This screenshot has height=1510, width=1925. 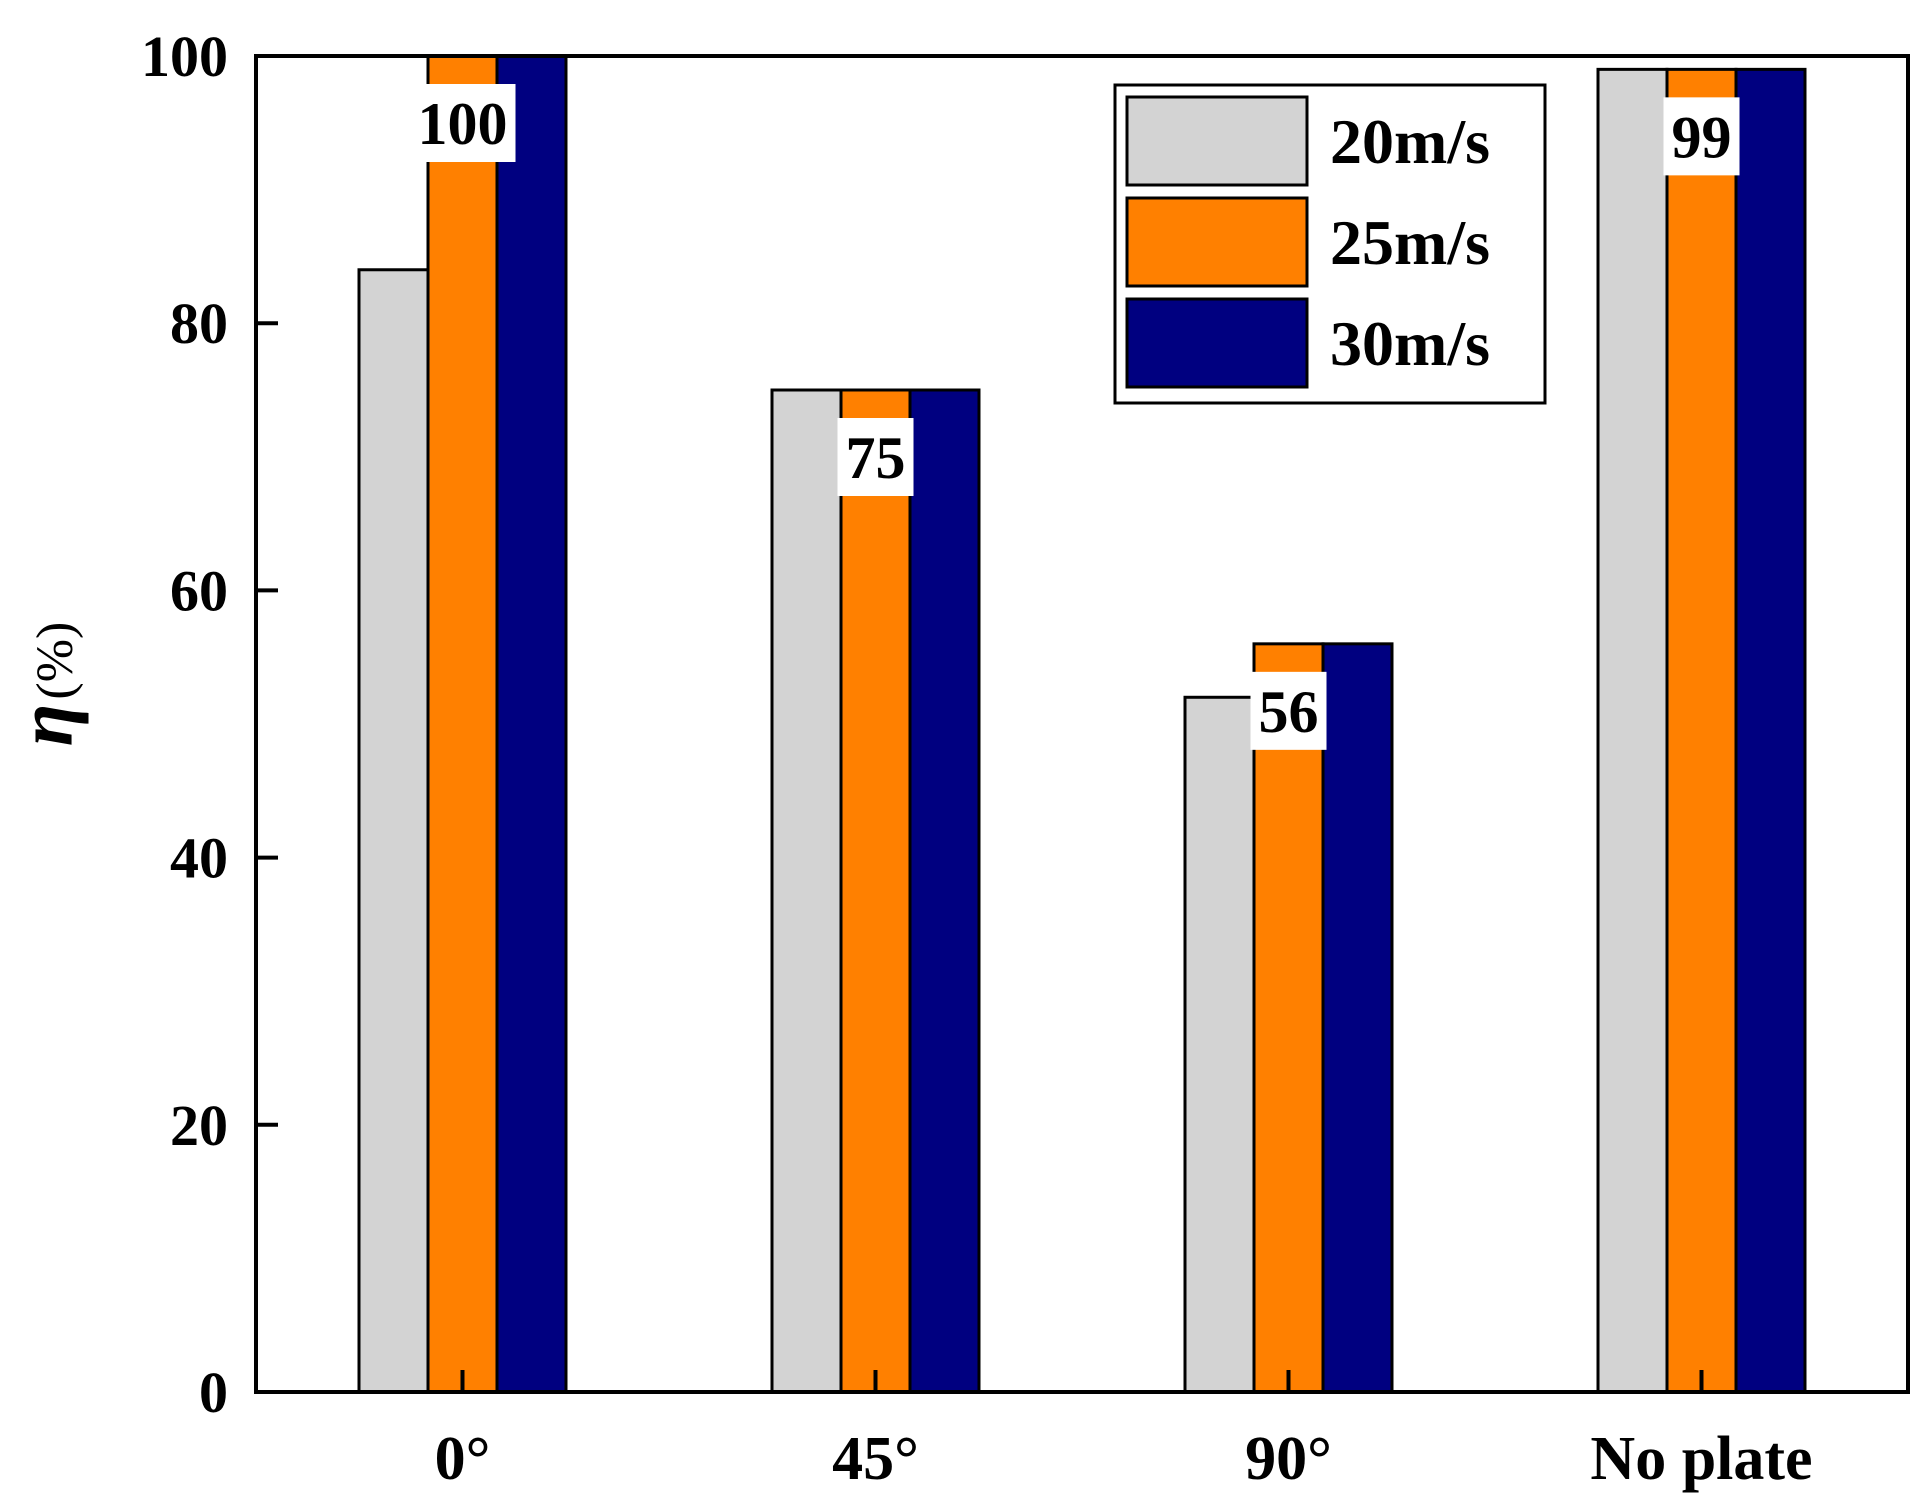 I want to click on x-tick-label-0: 0°, so click(x=463, y=1459).